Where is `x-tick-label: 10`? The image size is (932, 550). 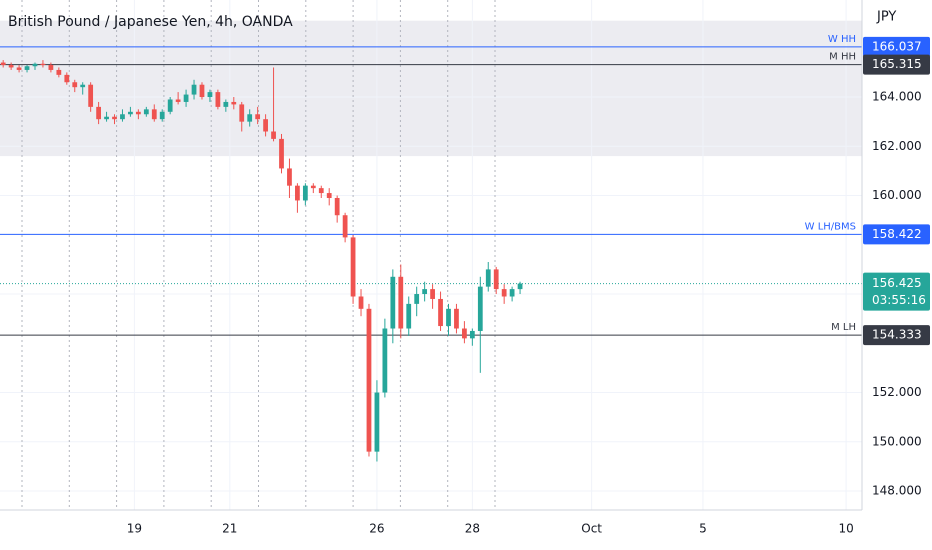
x-tick-label: 10 is located at coordinates (845, 529).